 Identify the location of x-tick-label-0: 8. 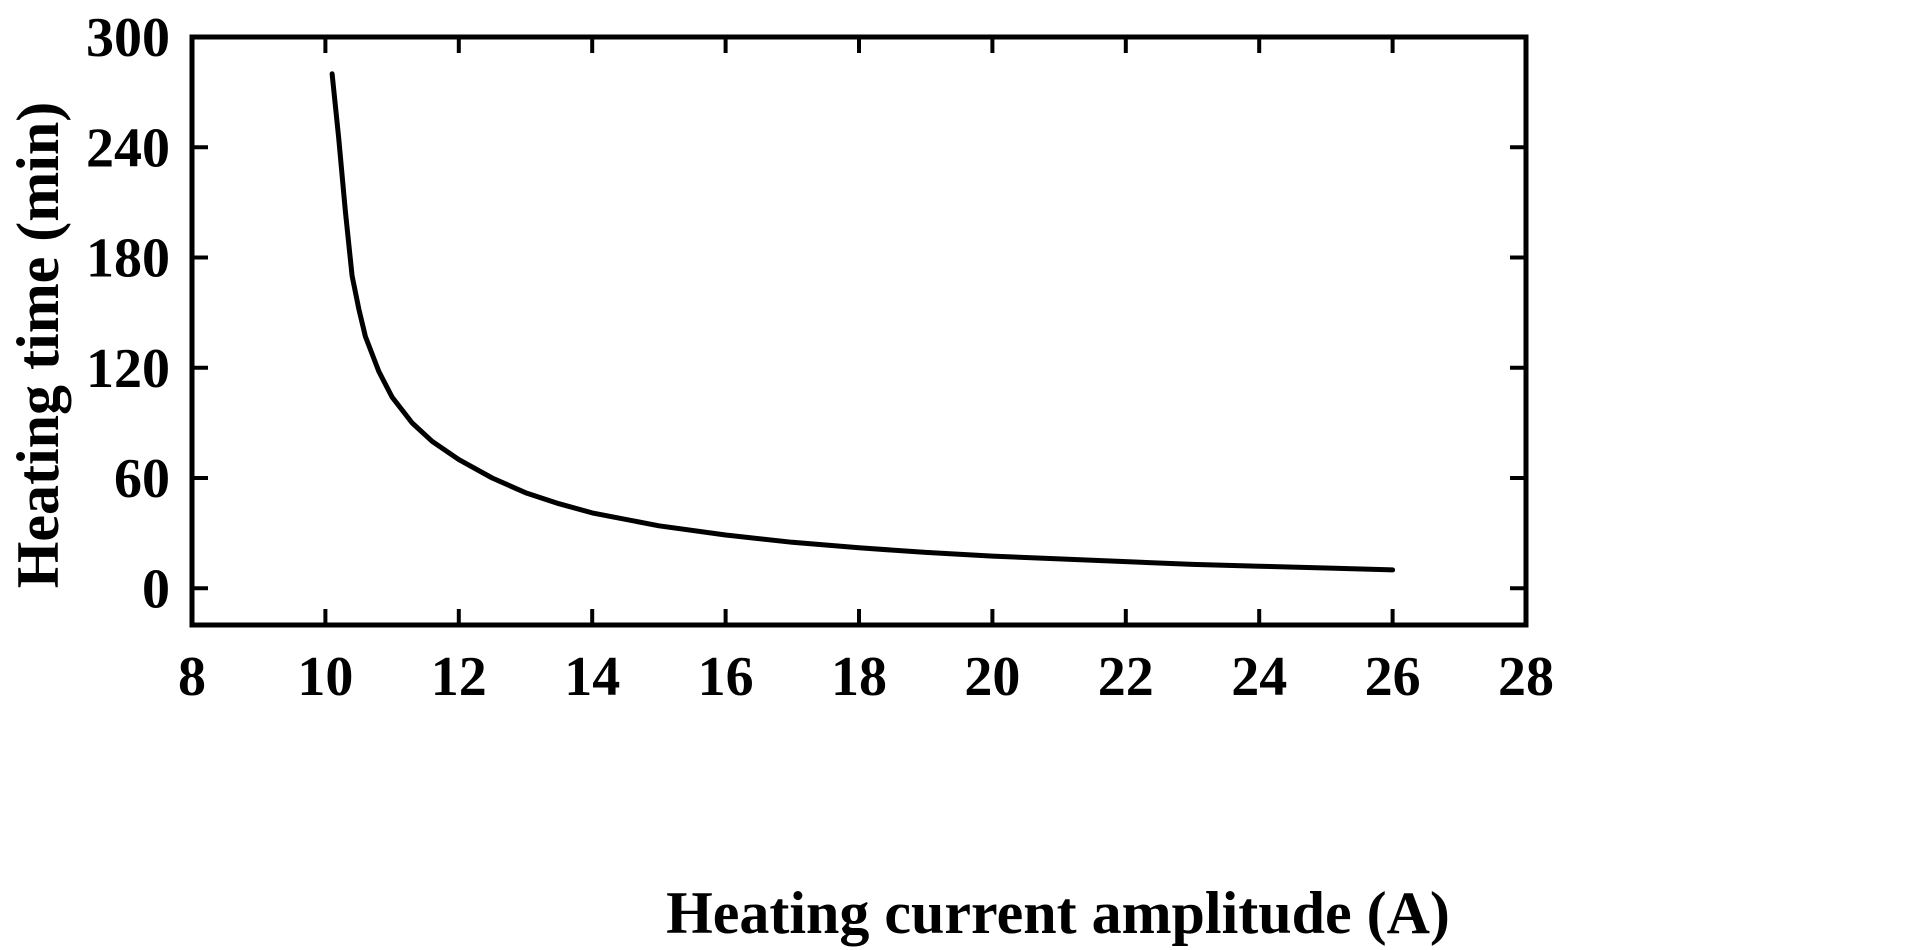
(192, 677).